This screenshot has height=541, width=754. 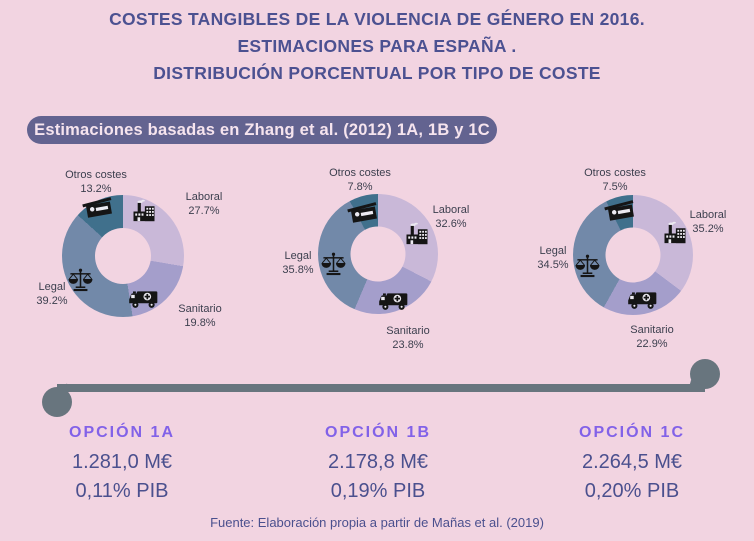 What do you see at coordinates (200, 316) in the screenshot?
I see `label-sanitario-1a: Sanitario 19.8%` at bounding box center [200, 316].